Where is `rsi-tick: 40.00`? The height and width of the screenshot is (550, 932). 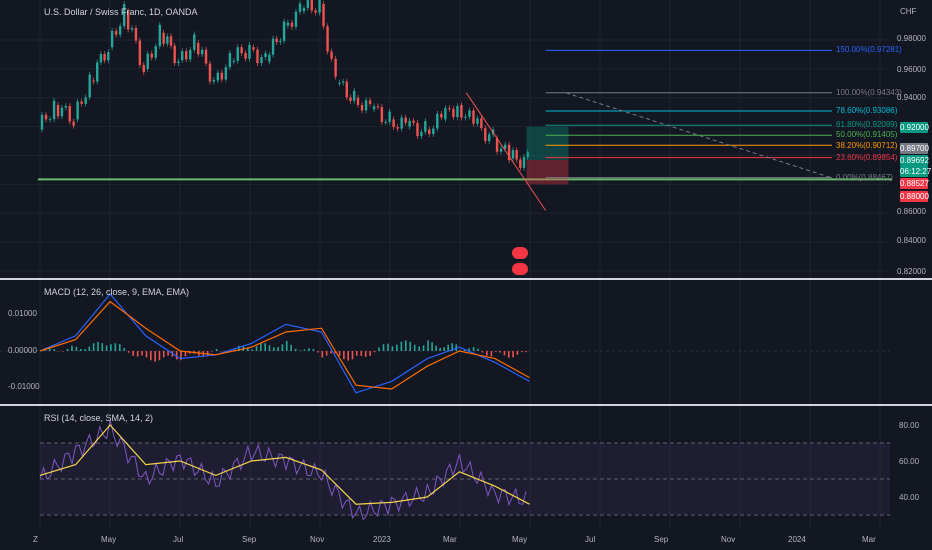
rsi-tick: 40.00 is located at coordinates (909, 497).